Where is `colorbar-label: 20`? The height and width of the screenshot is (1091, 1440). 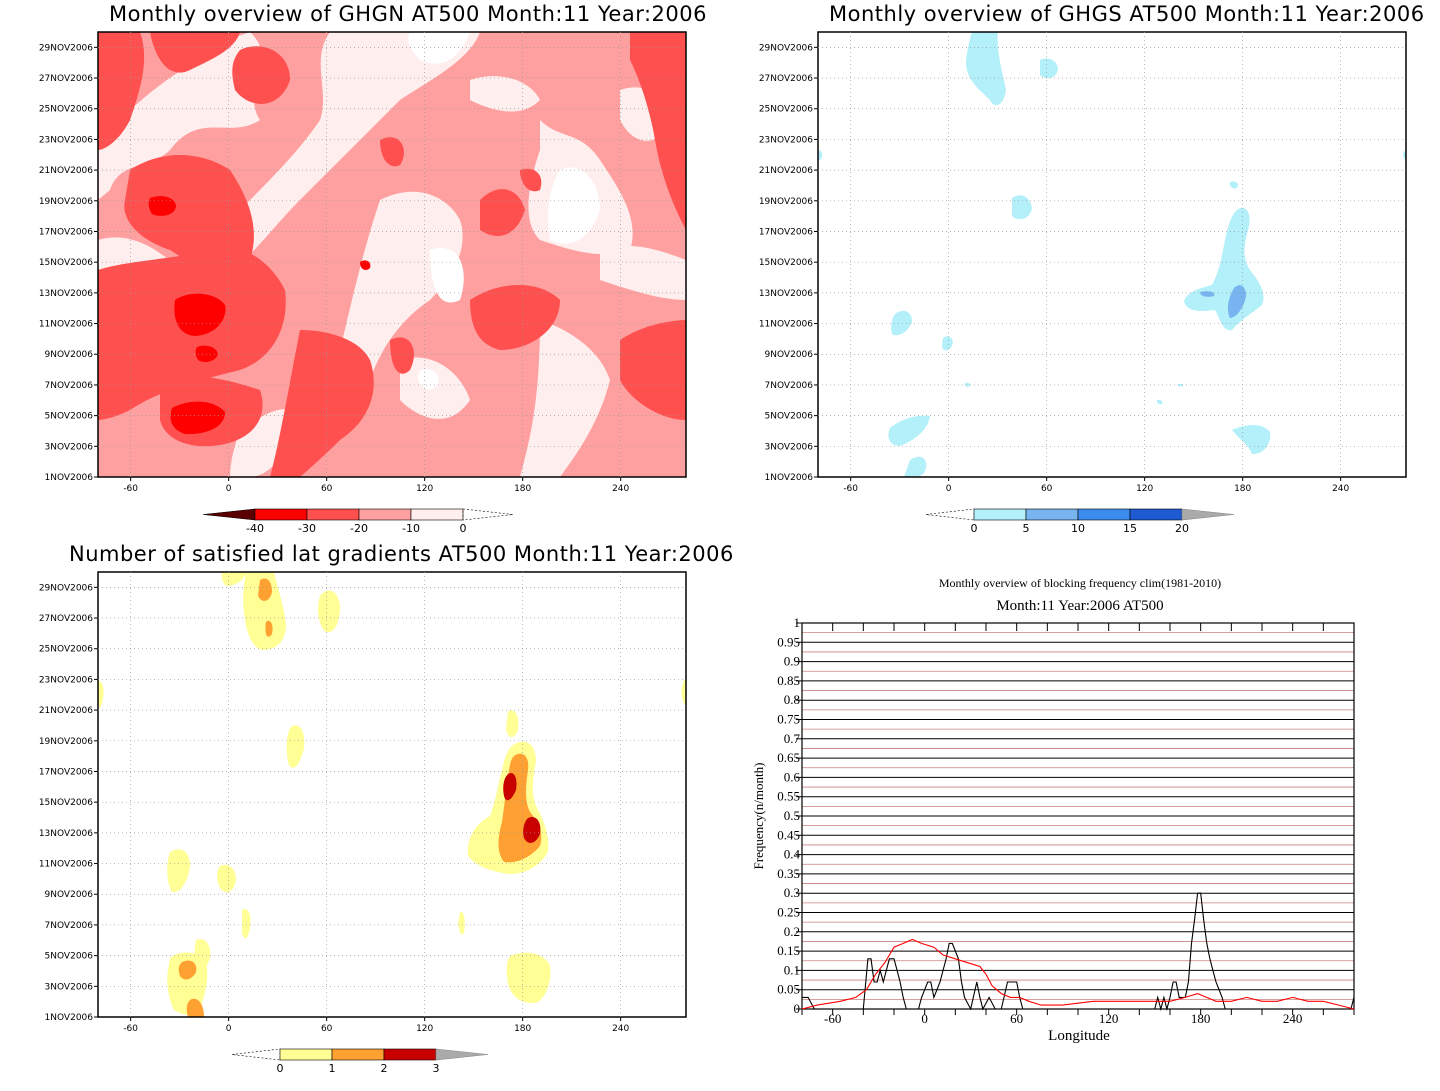 colorbar-label: 20 is located at coordinates (1182, 528).